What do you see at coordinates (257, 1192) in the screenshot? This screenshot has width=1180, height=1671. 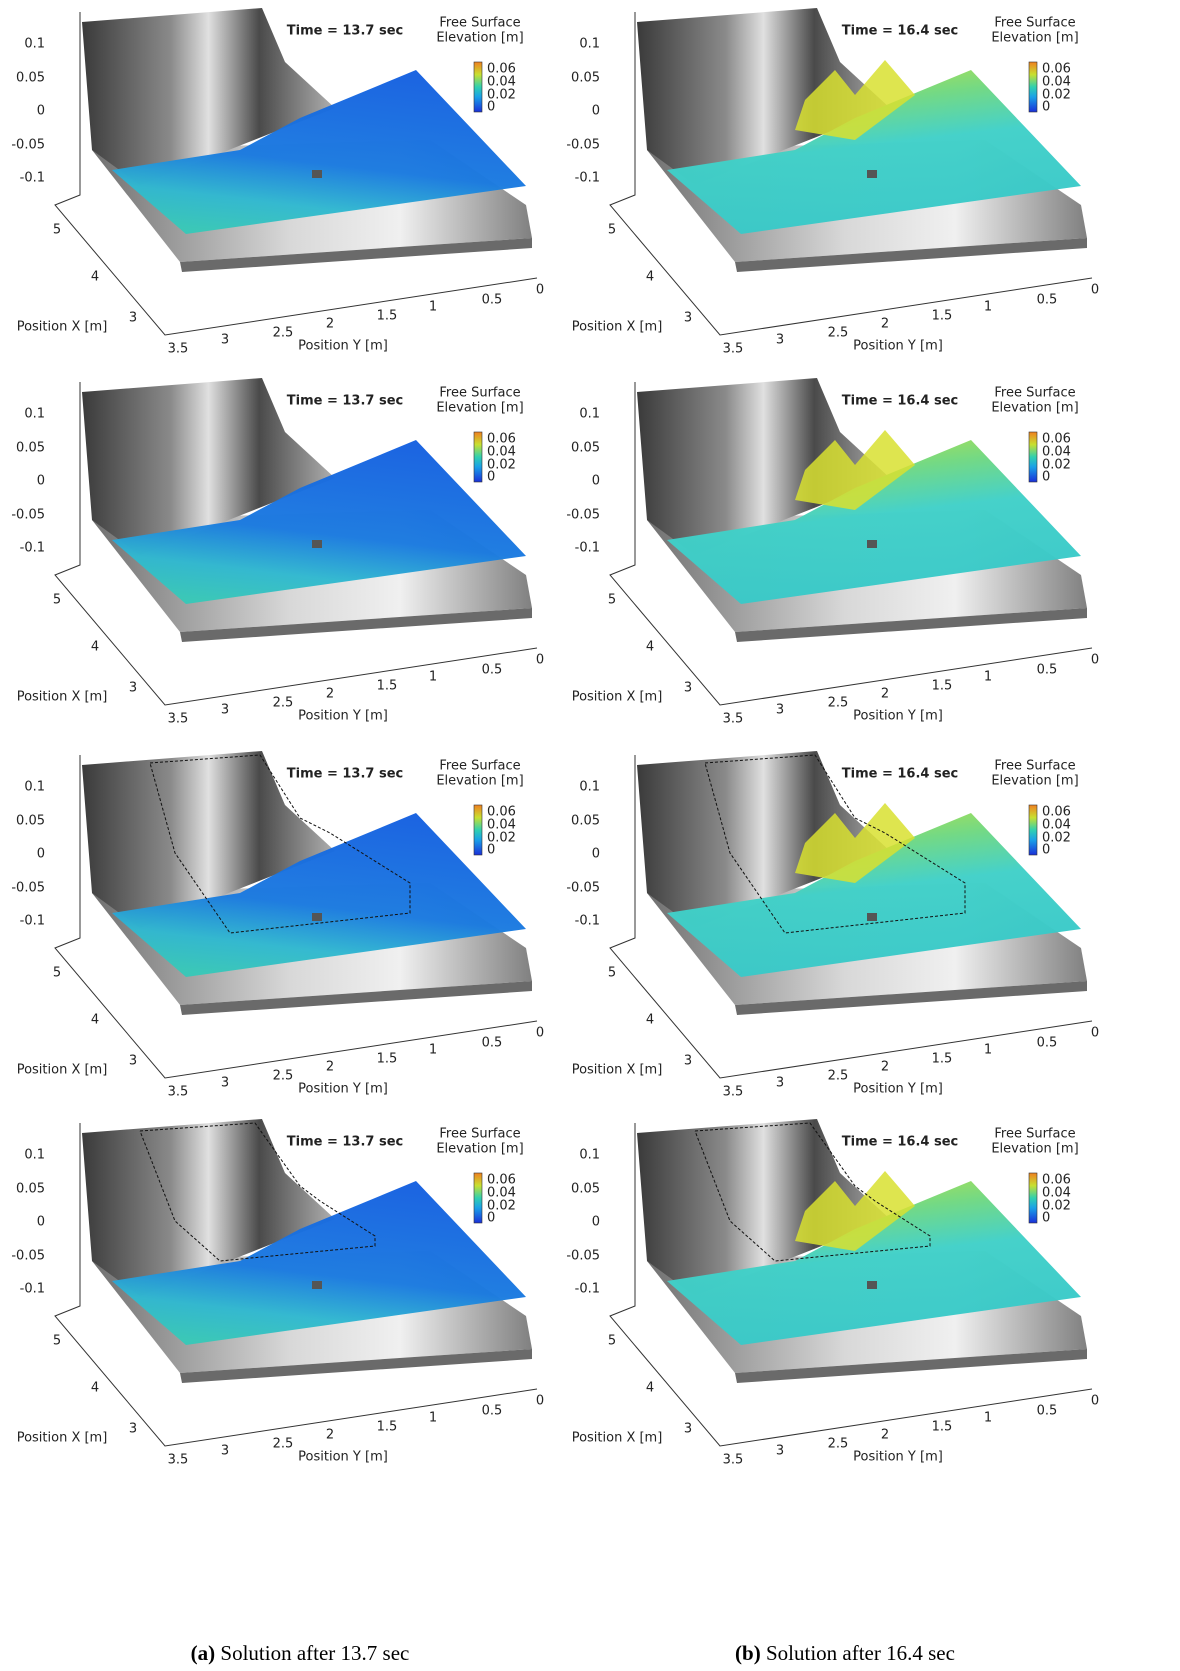 I see `dashed-region` at bounding box center [257, 1192].